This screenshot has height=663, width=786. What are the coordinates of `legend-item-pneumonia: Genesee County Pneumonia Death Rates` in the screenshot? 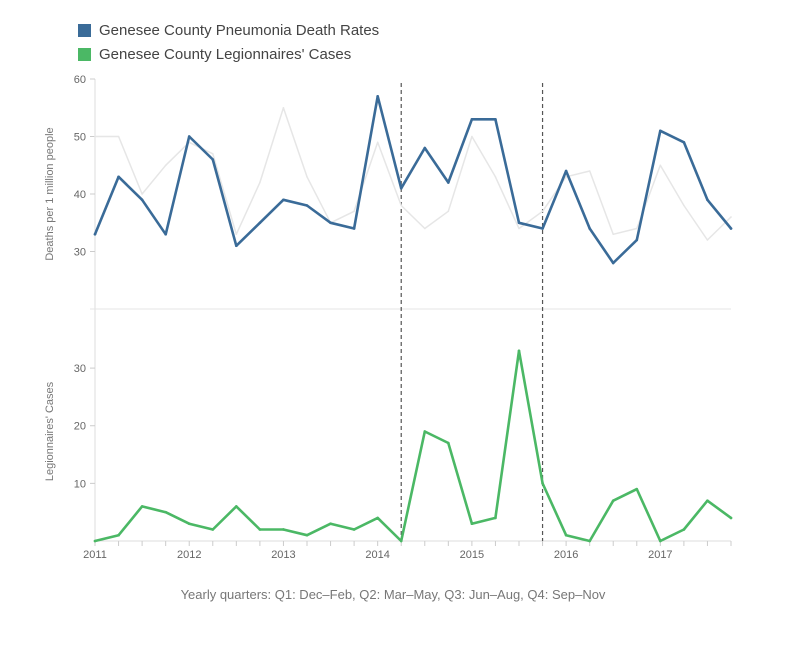 It's located at (228, 30).